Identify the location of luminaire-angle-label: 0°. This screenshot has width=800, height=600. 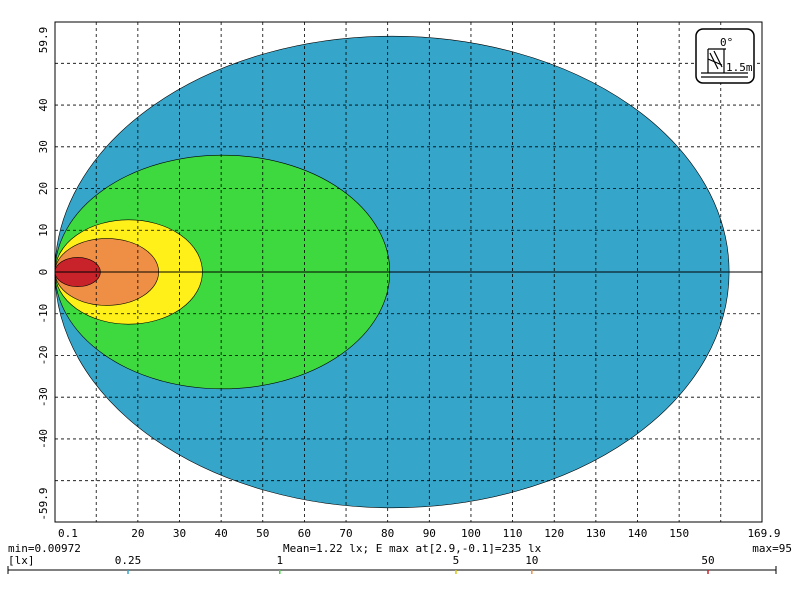
(726, 42).